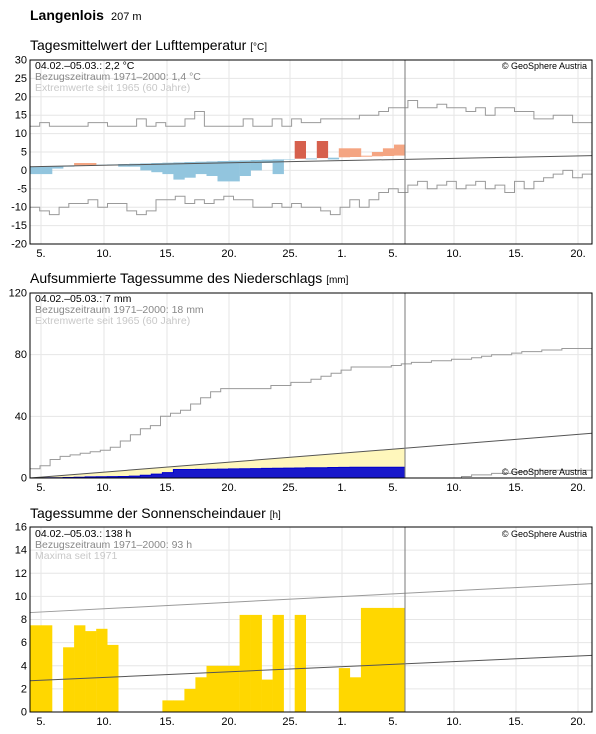  I want to click on y-tick-label: 80, so click(21, 355).